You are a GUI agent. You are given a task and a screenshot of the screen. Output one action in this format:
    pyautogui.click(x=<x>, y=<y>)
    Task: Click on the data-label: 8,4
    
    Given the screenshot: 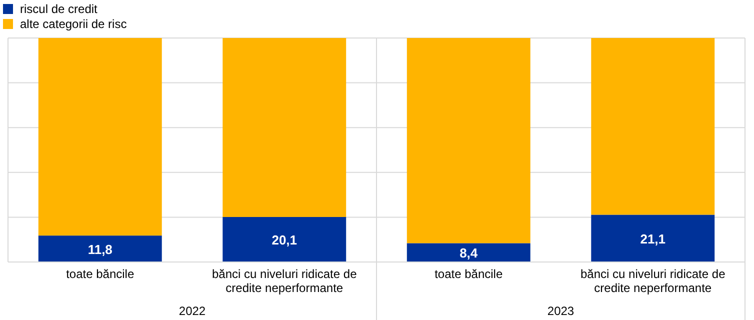 What is the action you would take?
    pyautogui.click(x=469, y=253)
    